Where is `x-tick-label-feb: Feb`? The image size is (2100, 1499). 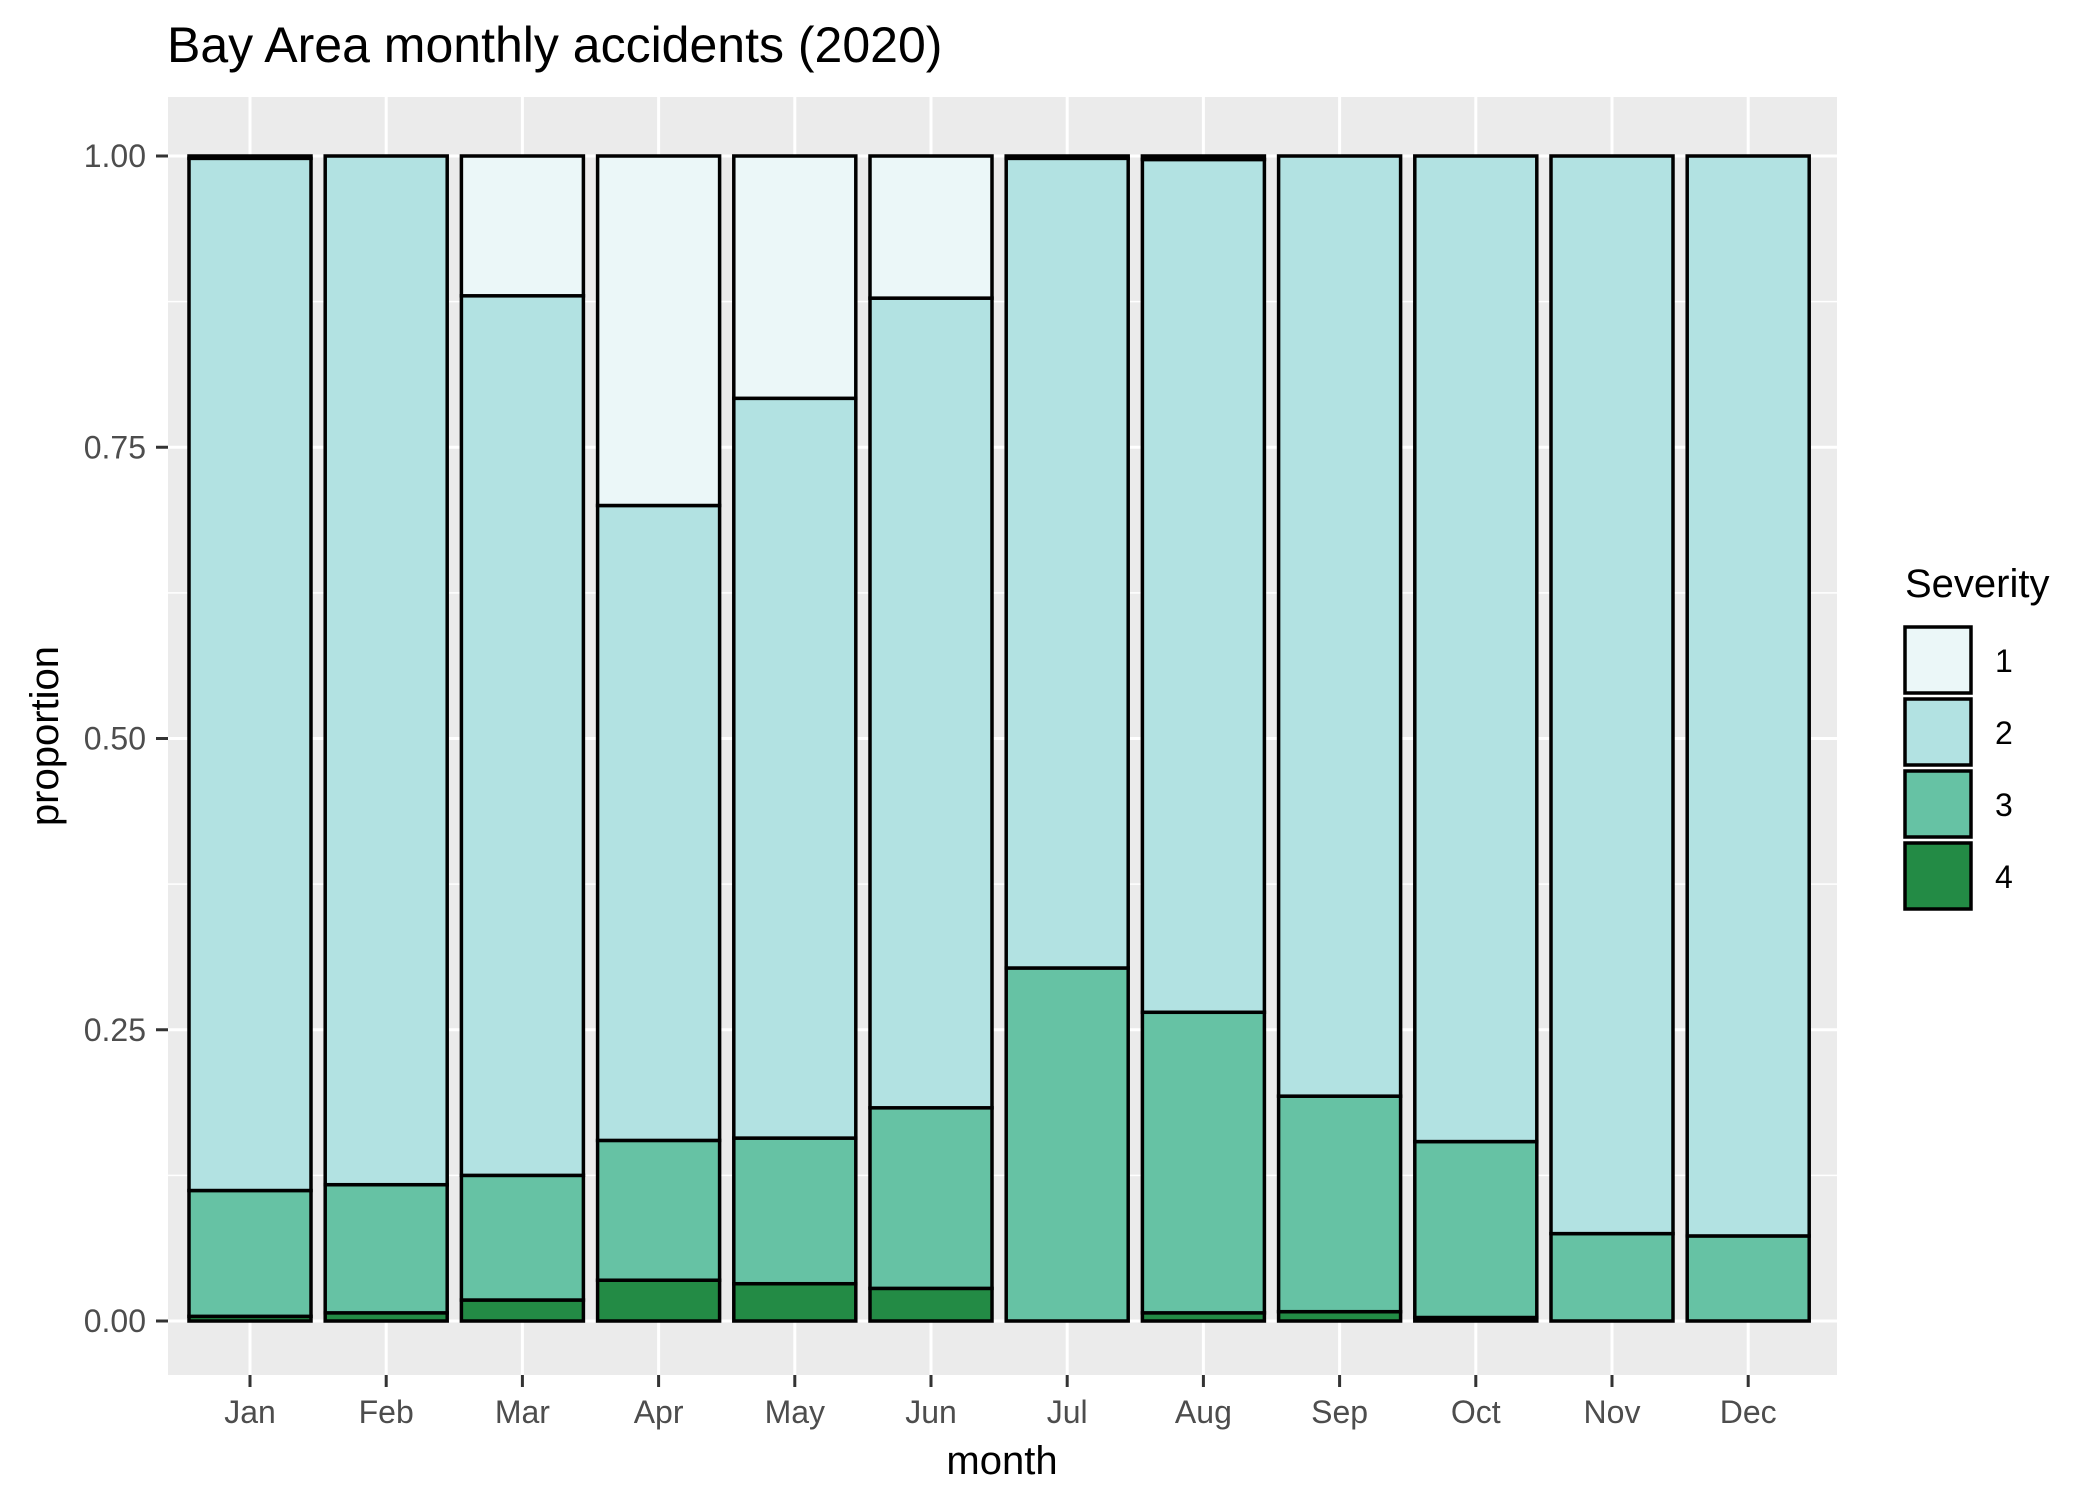
x-tick-label-feb: Feb is located at coordinates (386, 1412).